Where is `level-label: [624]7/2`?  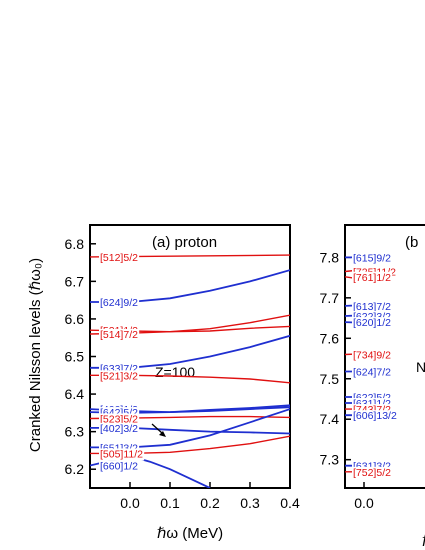 level-label: [624]7/2 is located at coordinates (372, 372).